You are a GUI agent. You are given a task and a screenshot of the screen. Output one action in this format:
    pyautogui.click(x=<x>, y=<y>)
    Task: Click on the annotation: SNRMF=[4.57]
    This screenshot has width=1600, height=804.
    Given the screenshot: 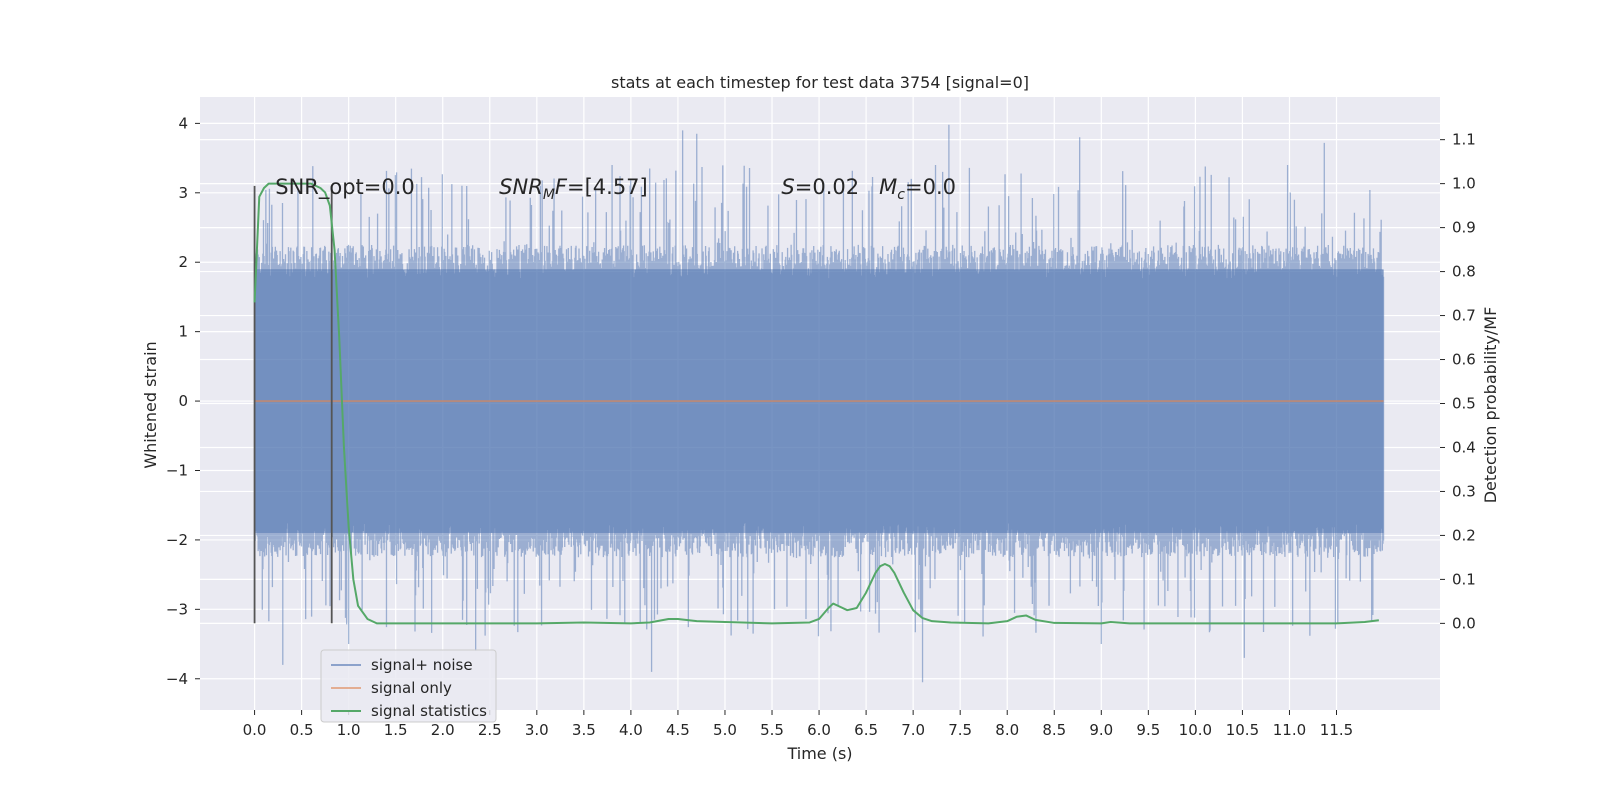 What is the action you would take?
    pyautogui.click(x=573, y=189)
    